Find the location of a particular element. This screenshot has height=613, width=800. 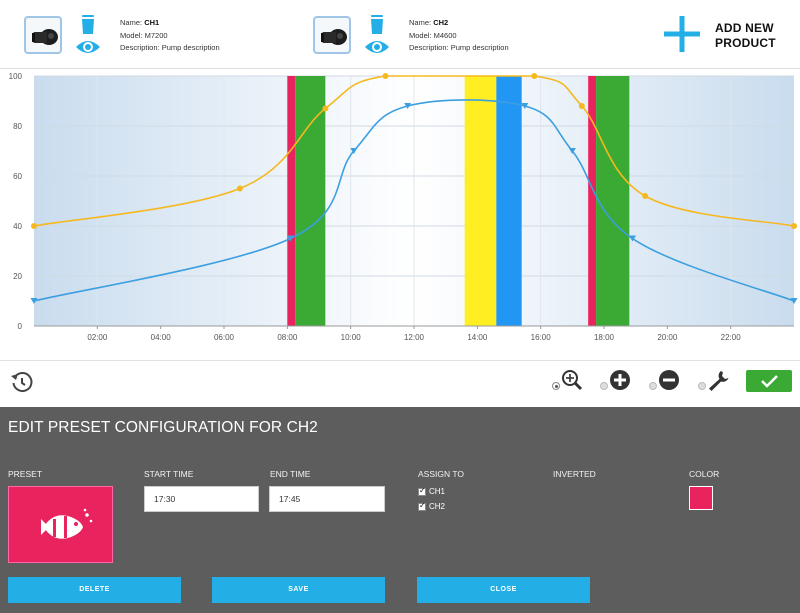

color-picker is located at coordinates (701, 498).